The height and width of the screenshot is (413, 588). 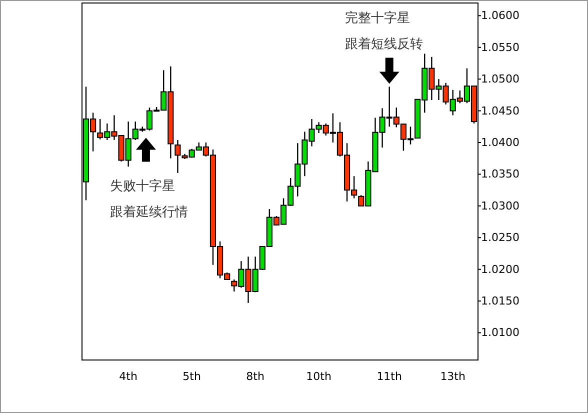 I want to click on annotation: 失败十字星, so click(x=142, y=186).